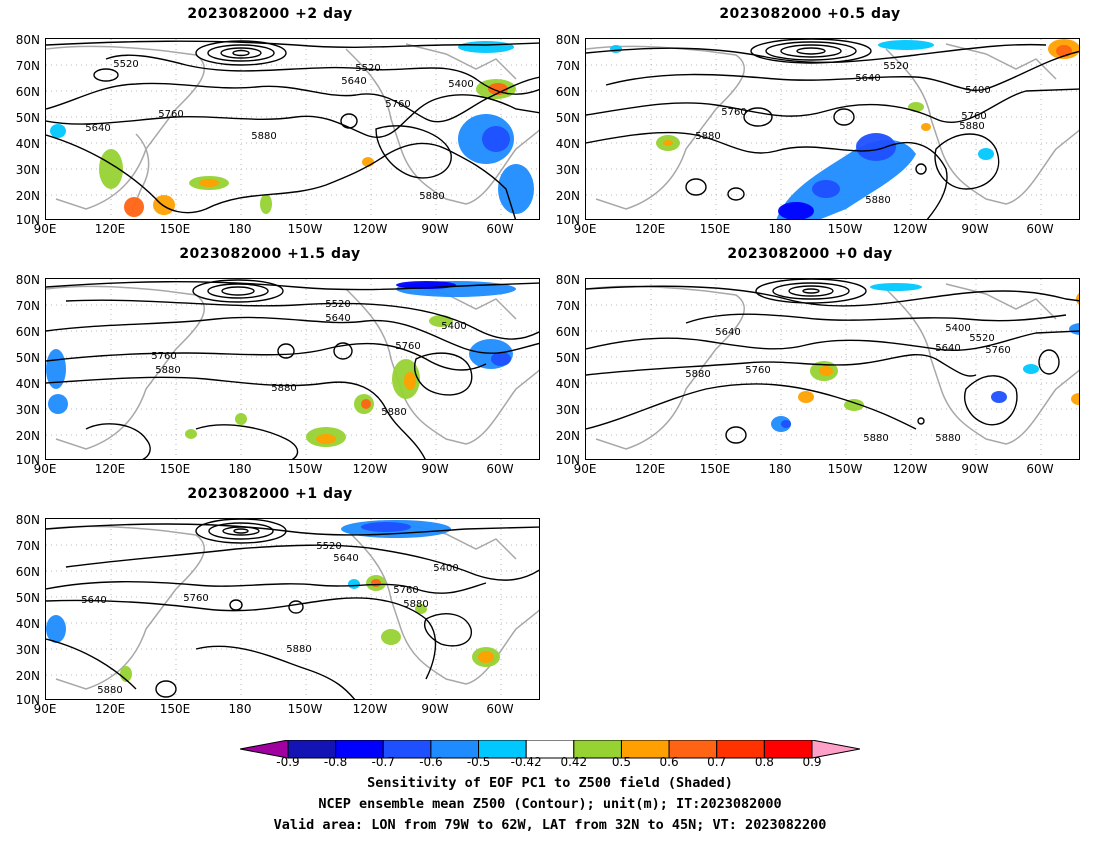 The height and width of the screenshot is (850, 1100). Describe the element at coordinates (621, 762) in the screenshot. I see `colorbar-tick-label: 0.5` at that location.